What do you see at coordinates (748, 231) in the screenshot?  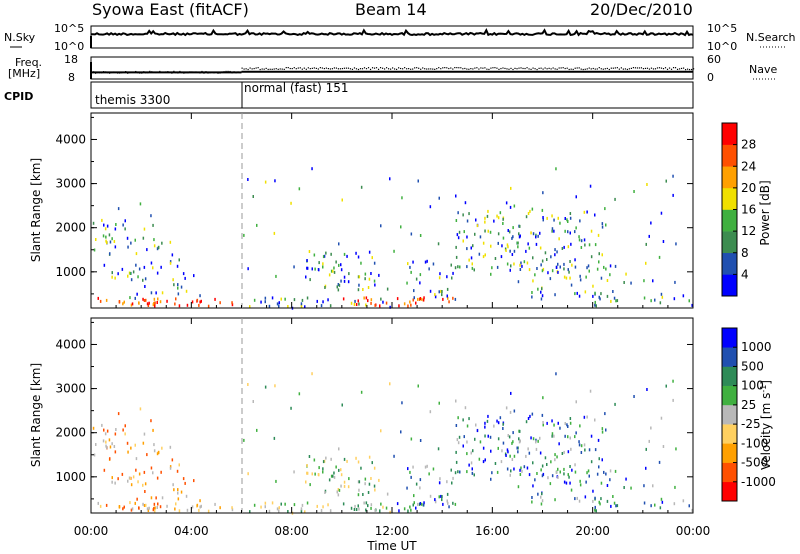 I see `colorbar-tick-label: 12` at bounding box center [748, 231].